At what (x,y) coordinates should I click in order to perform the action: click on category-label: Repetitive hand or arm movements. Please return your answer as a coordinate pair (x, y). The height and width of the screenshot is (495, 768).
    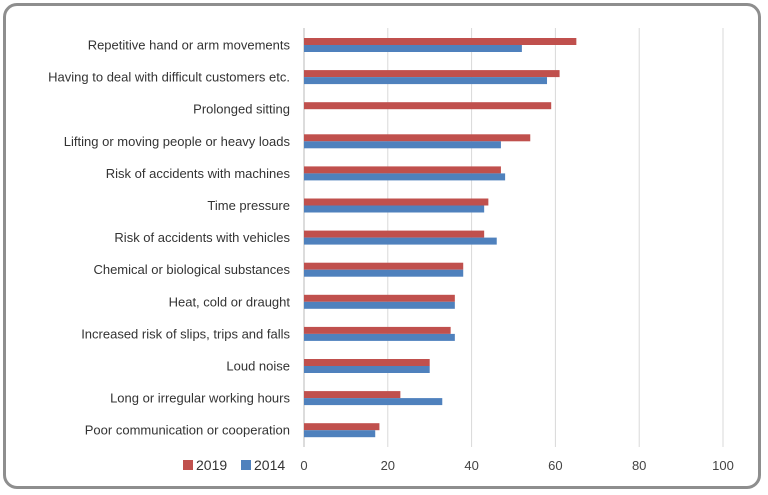
    Looking at the image, I should click on (189, 45).